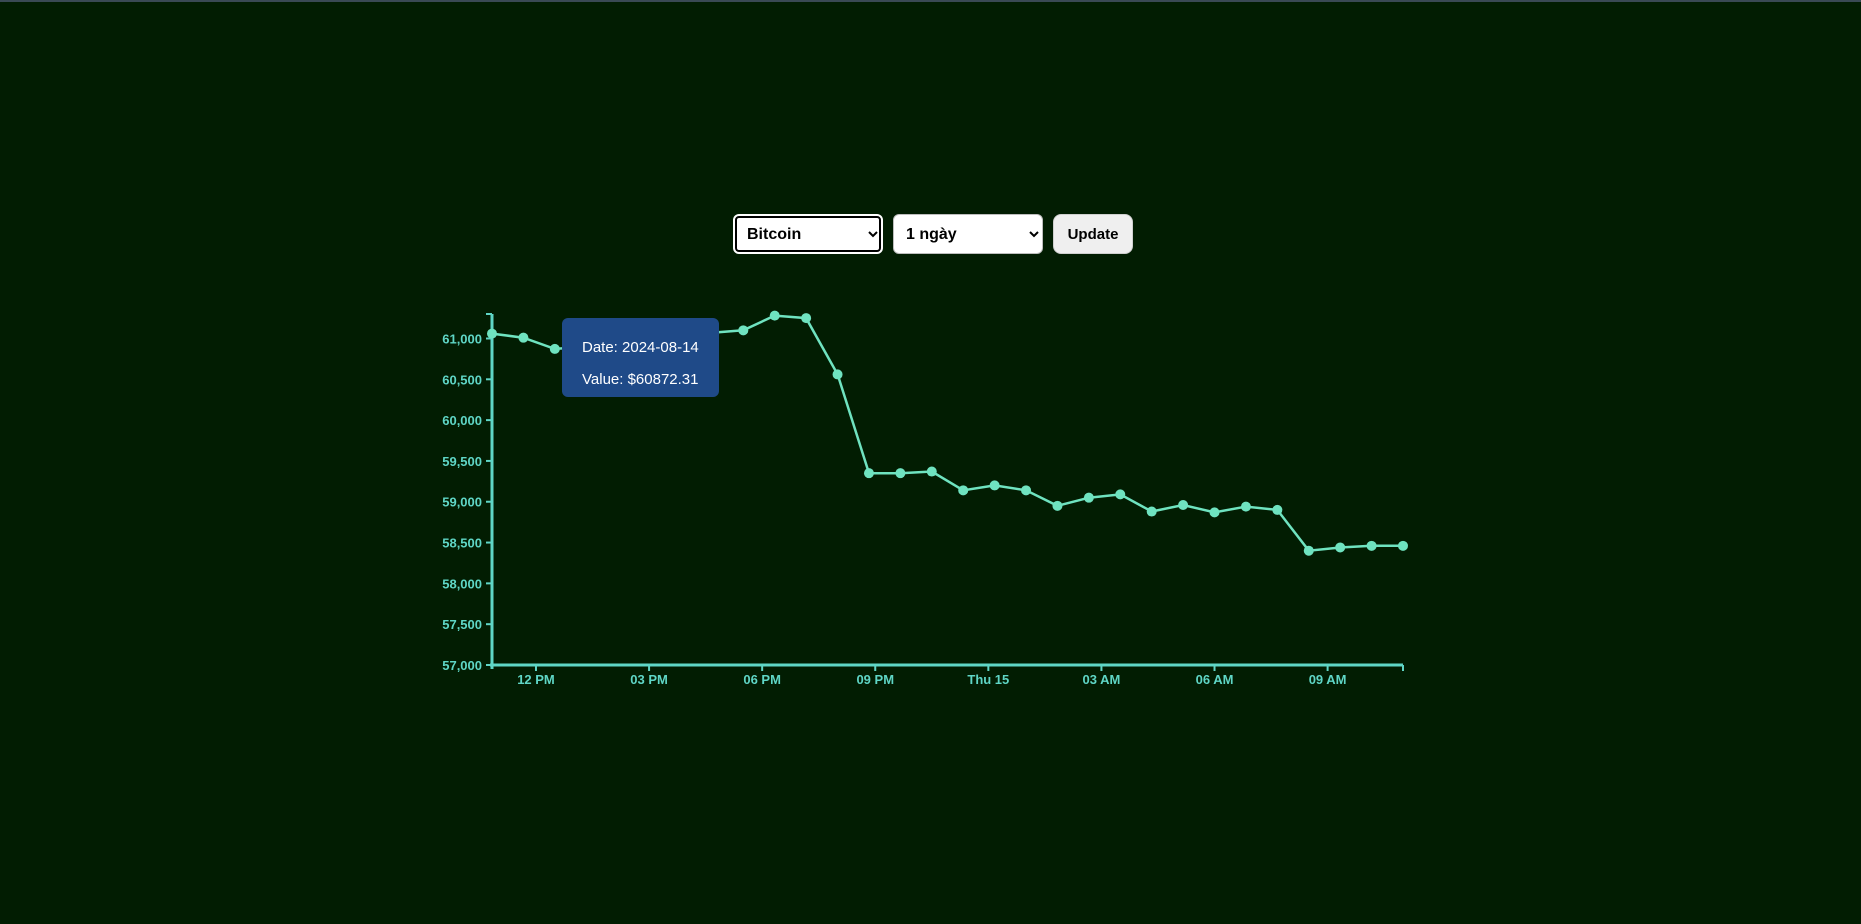  Describe the element at coordinates (762, 679) in the screenshot. I see `x-tick-label: 06 PM` at that location.